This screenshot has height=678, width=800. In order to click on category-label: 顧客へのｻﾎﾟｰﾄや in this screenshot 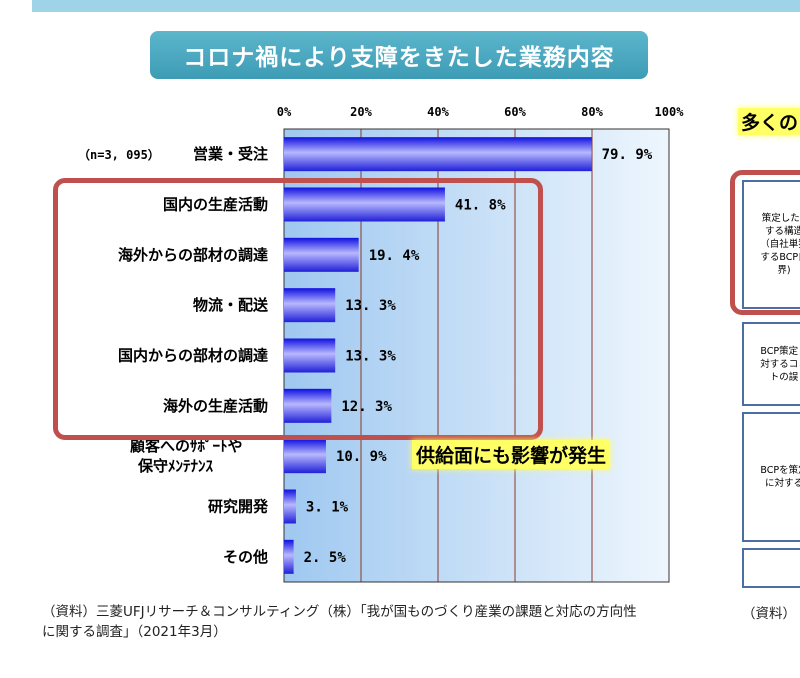, I will do `click(186, 446)`.